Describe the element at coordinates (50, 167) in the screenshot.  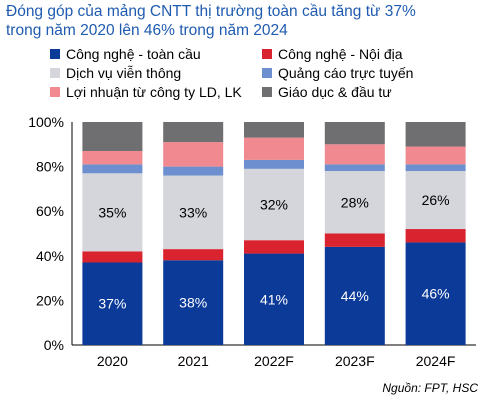
I see `y-tick-label: 80%` at that location.